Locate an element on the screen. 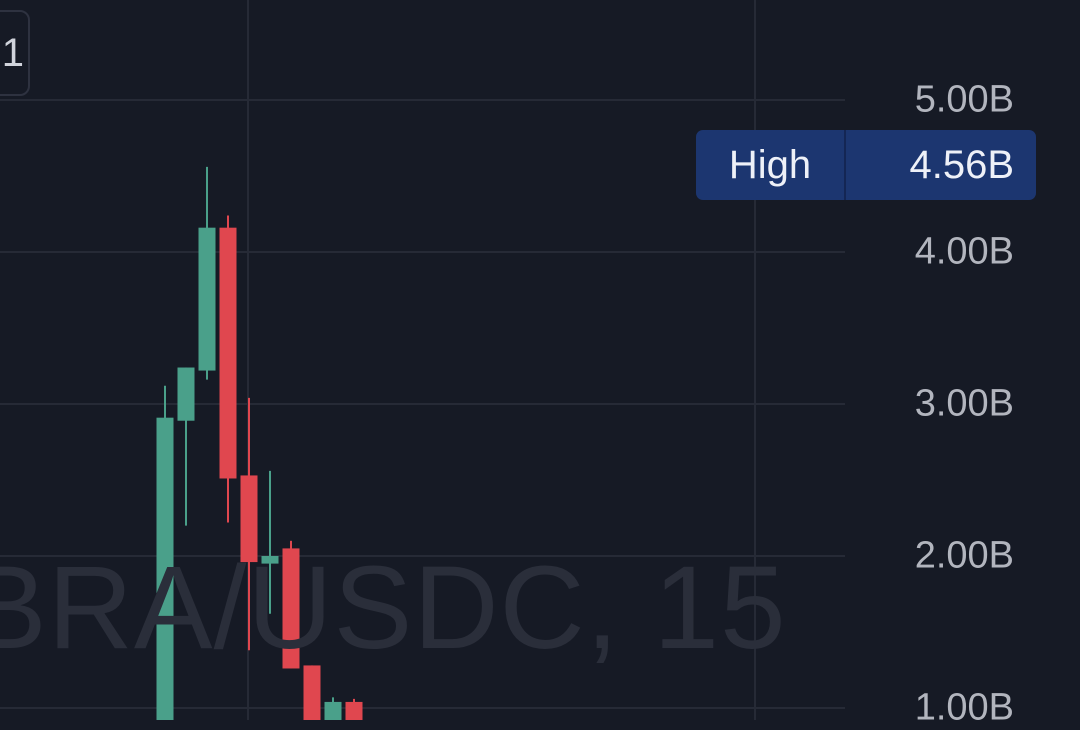  y-tick-label: 4.00B is located at coordinates (964, 251).